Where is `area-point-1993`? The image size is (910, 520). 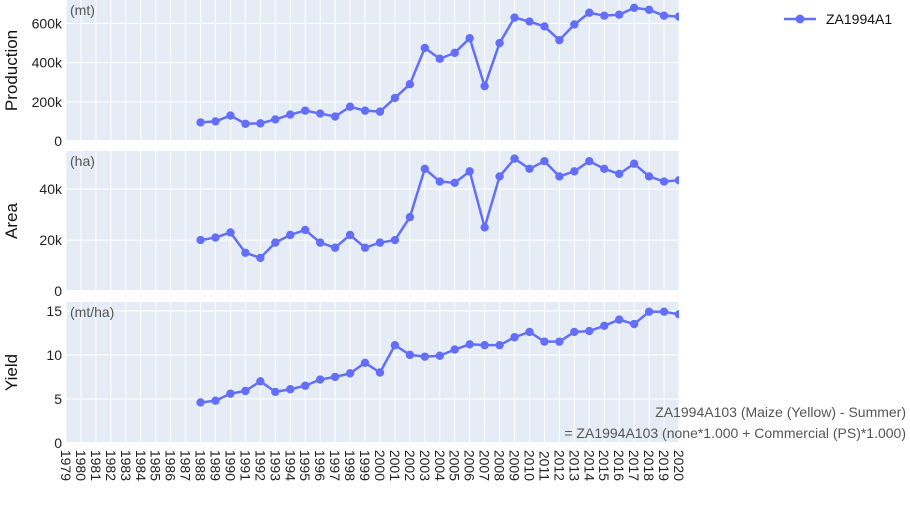 area-point-1993 is located at coordinates (275, 242).